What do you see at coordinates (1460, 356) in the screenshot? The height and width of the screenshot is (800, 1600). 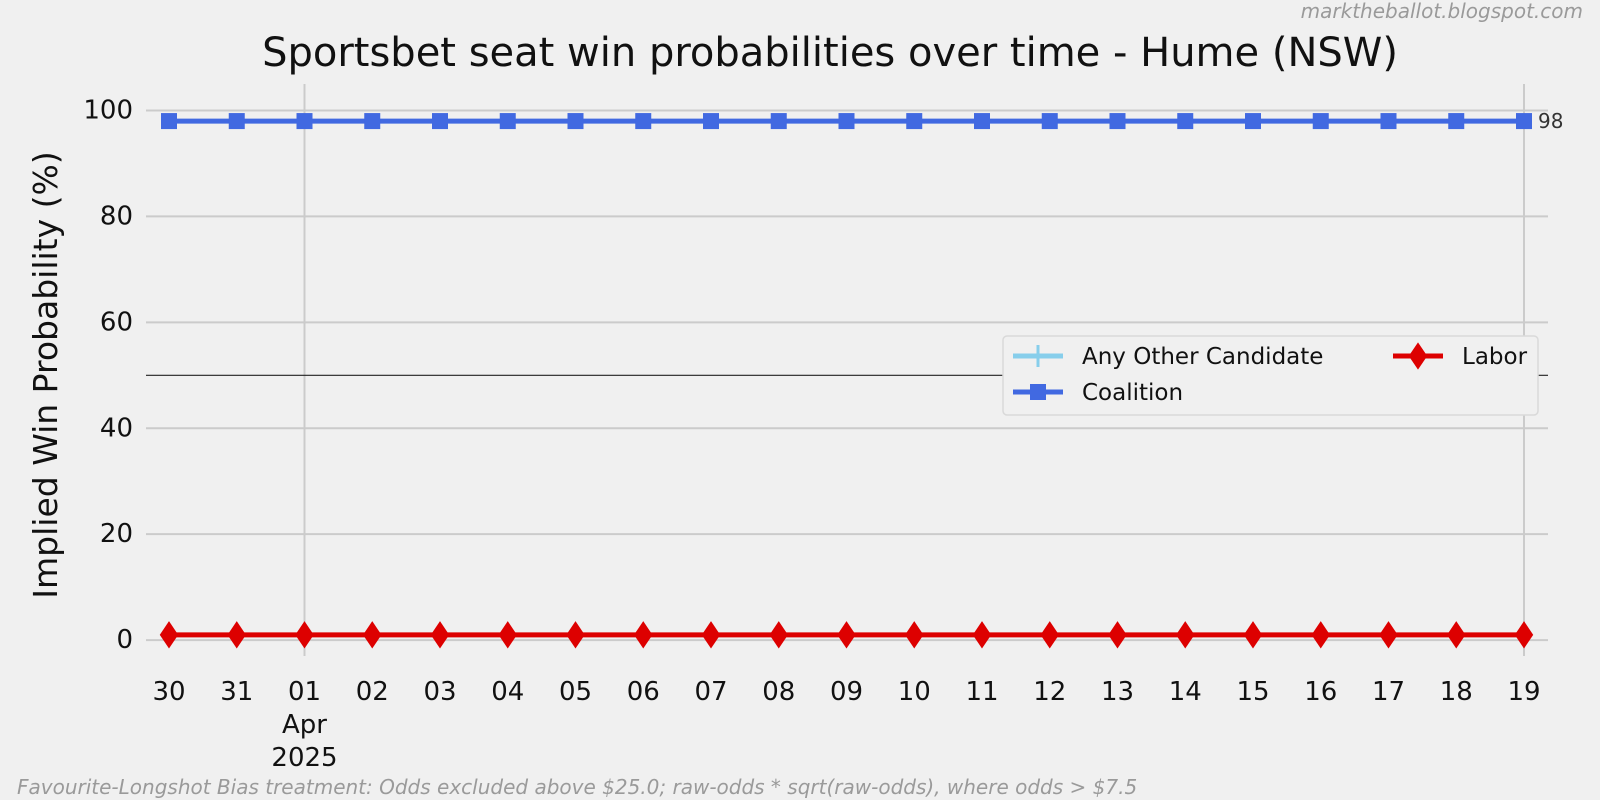 I see `legend-item-labor: Labor` at bounding box center [1460, 356].